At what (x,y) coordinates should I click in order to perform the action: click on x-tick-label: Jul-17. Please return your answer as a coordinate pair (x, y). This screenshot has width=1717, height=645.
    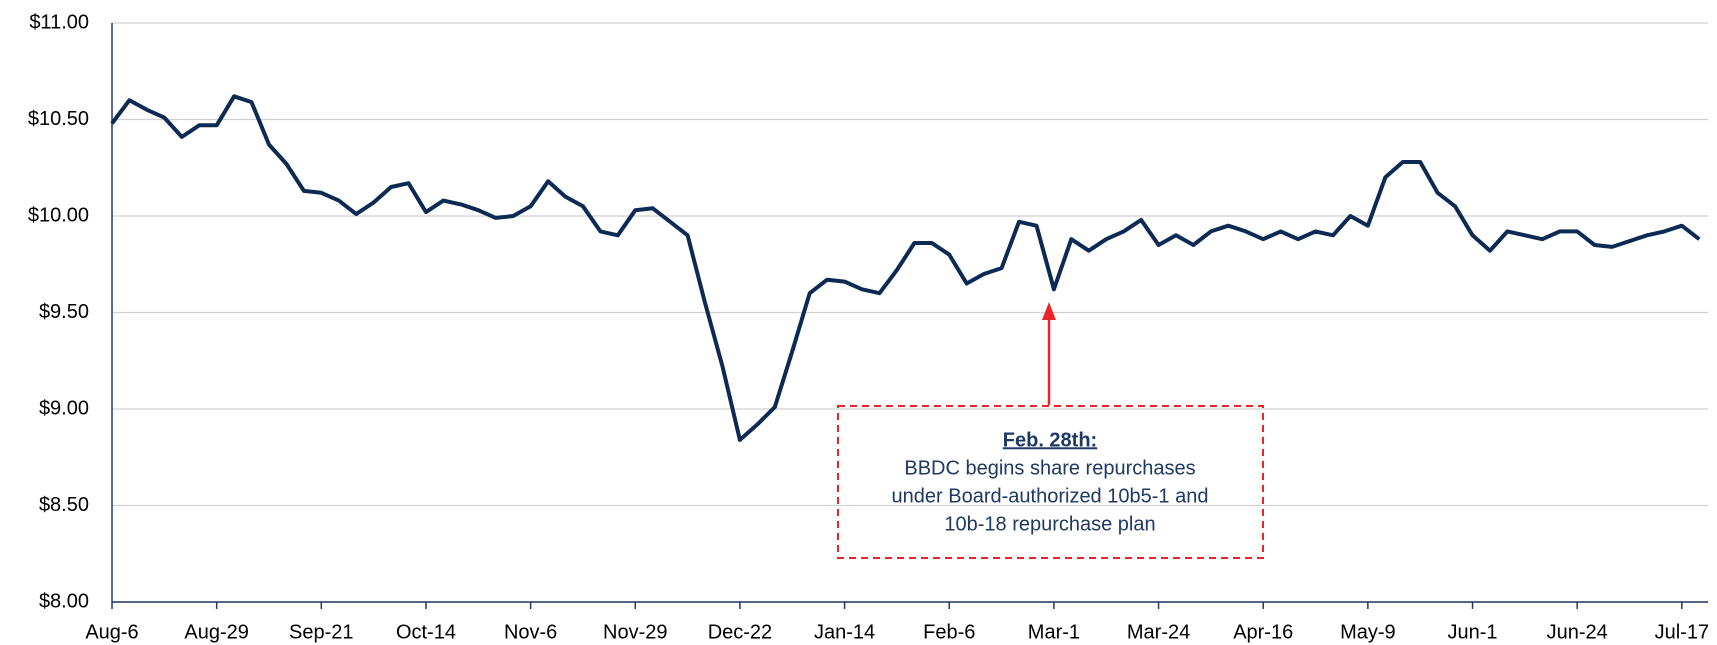
    Looking at the image, I should click on (1682, 632).